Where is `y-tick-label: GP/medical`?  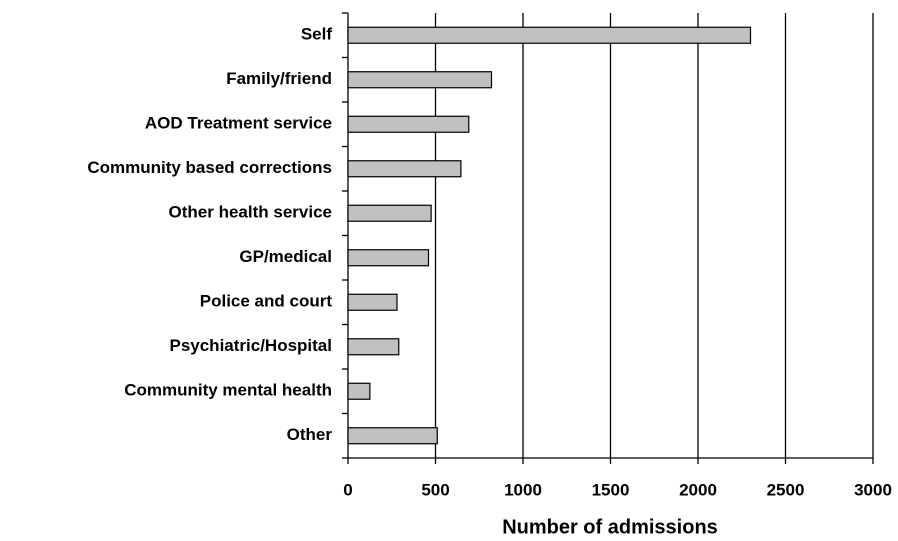
y-tick-label: GP/medical is located at coordinates (285, 256).